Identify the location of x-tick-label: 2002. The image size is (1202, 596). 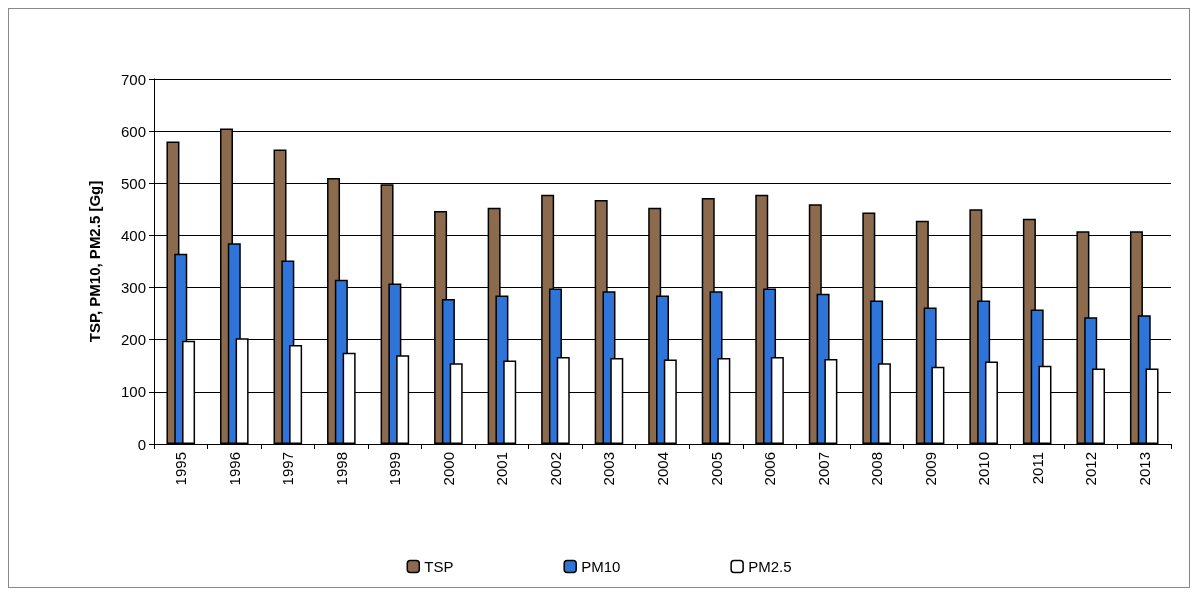
(555, 469).